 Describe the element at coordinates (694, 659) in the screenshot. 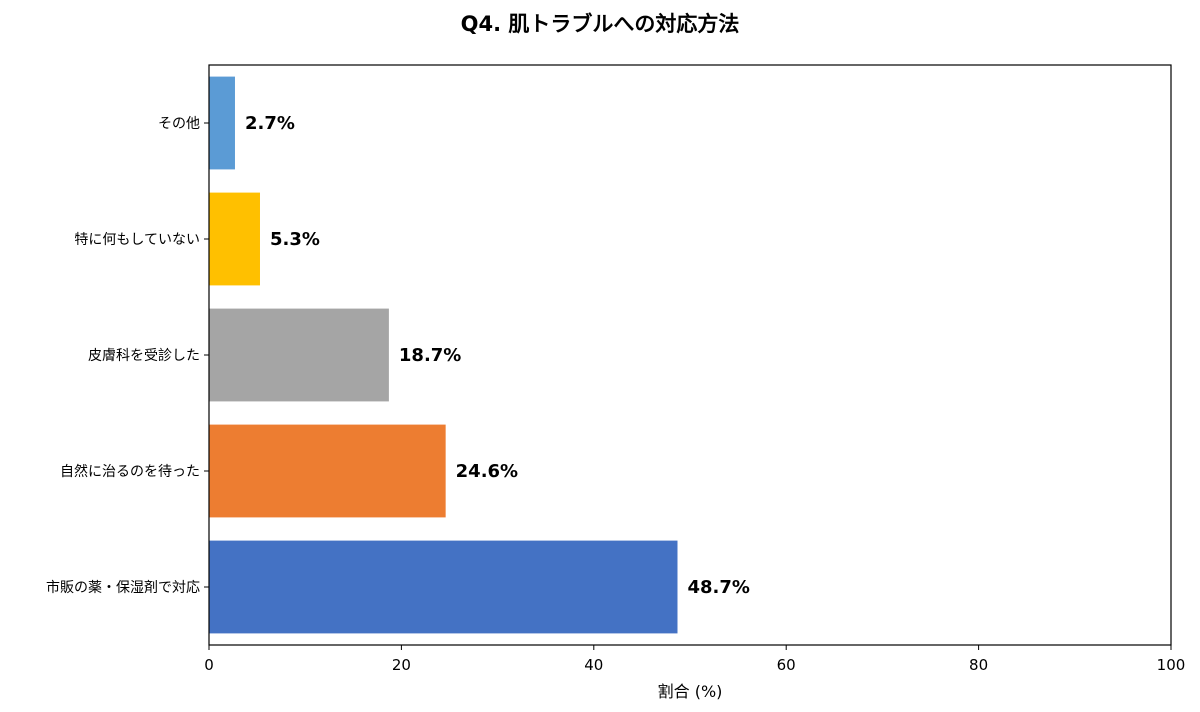

I see `x-axis: 0 20 40 60 80 100` at that location.